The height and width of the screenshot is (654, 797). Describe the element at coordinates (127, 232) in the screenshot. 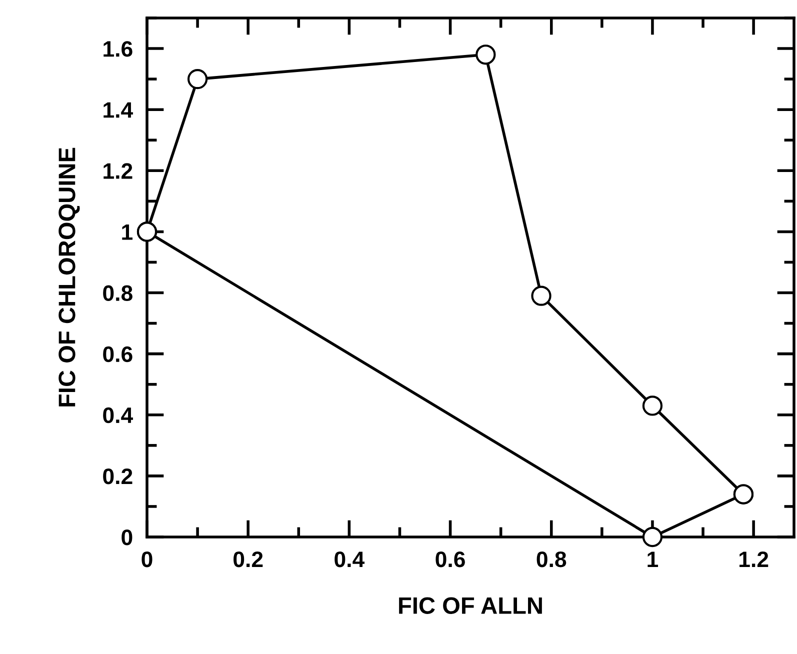

I see `y-tick-label: 1` at that location.